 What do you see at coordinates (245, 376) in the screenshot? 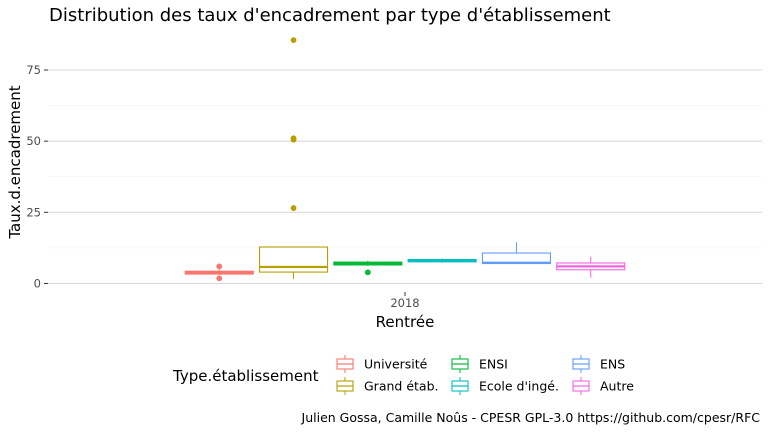
I see `legend-title: Type.établissement` at bounding box center [245, 376].